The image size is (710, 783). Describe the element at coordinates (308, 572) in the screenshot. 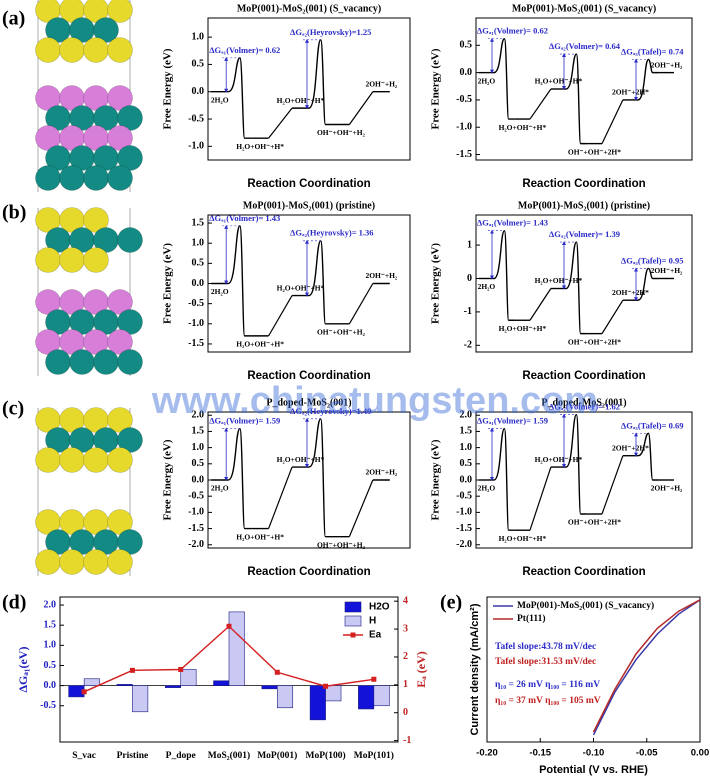

I see `x-axis-label: Reaction Coordination` at that location.